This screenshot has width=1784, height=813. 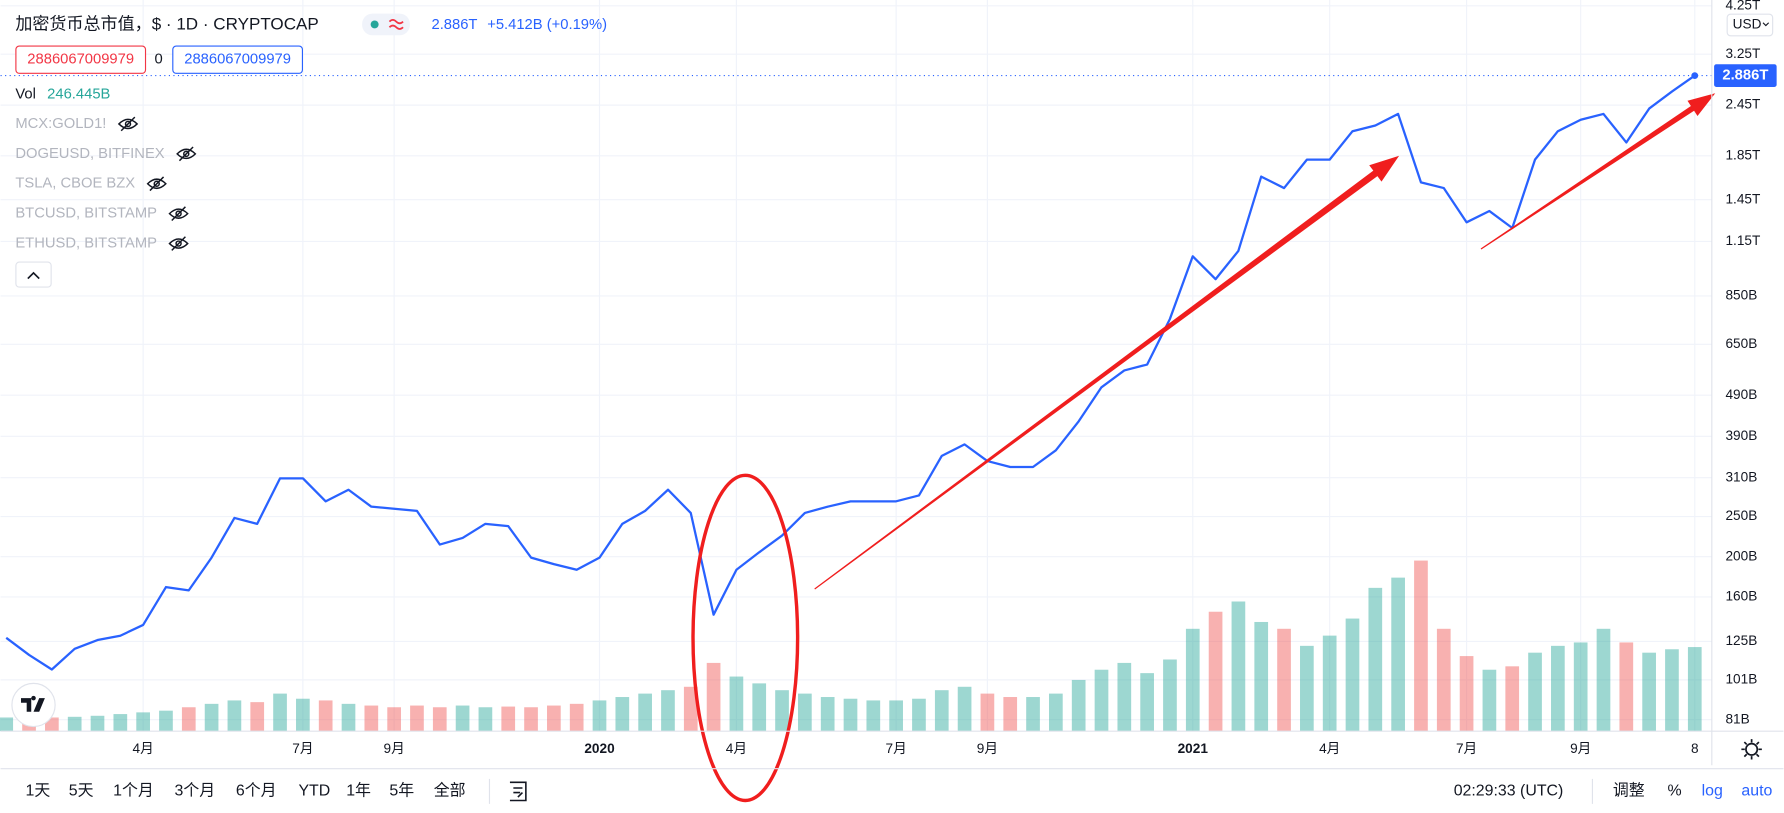 I want to click on y-tick-label: 650B, so click(x=1741, y=343).